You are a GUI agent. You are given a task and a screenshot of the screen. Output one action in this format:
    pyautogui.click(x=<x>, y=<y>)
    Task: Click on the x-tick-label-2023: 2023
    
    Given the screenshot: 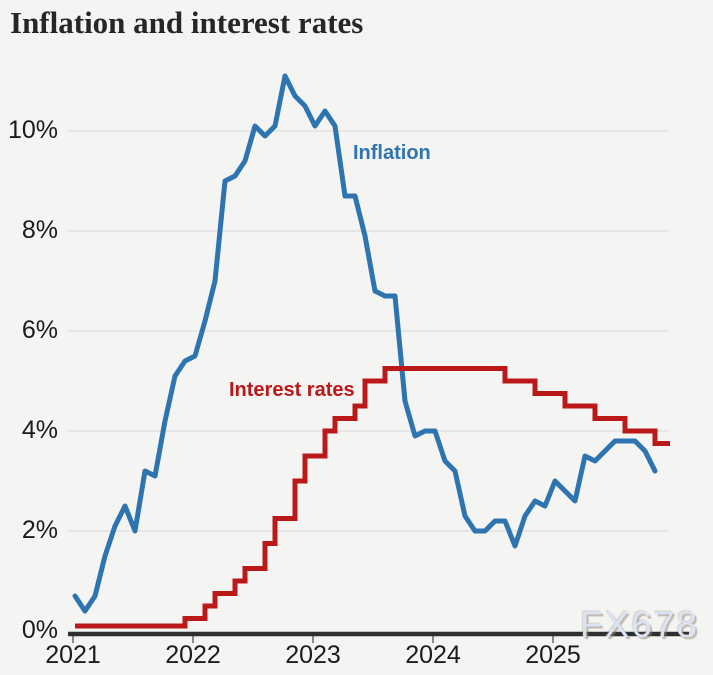 What is the action you would take?
    pyautogui.click(x=313, y=655)
    